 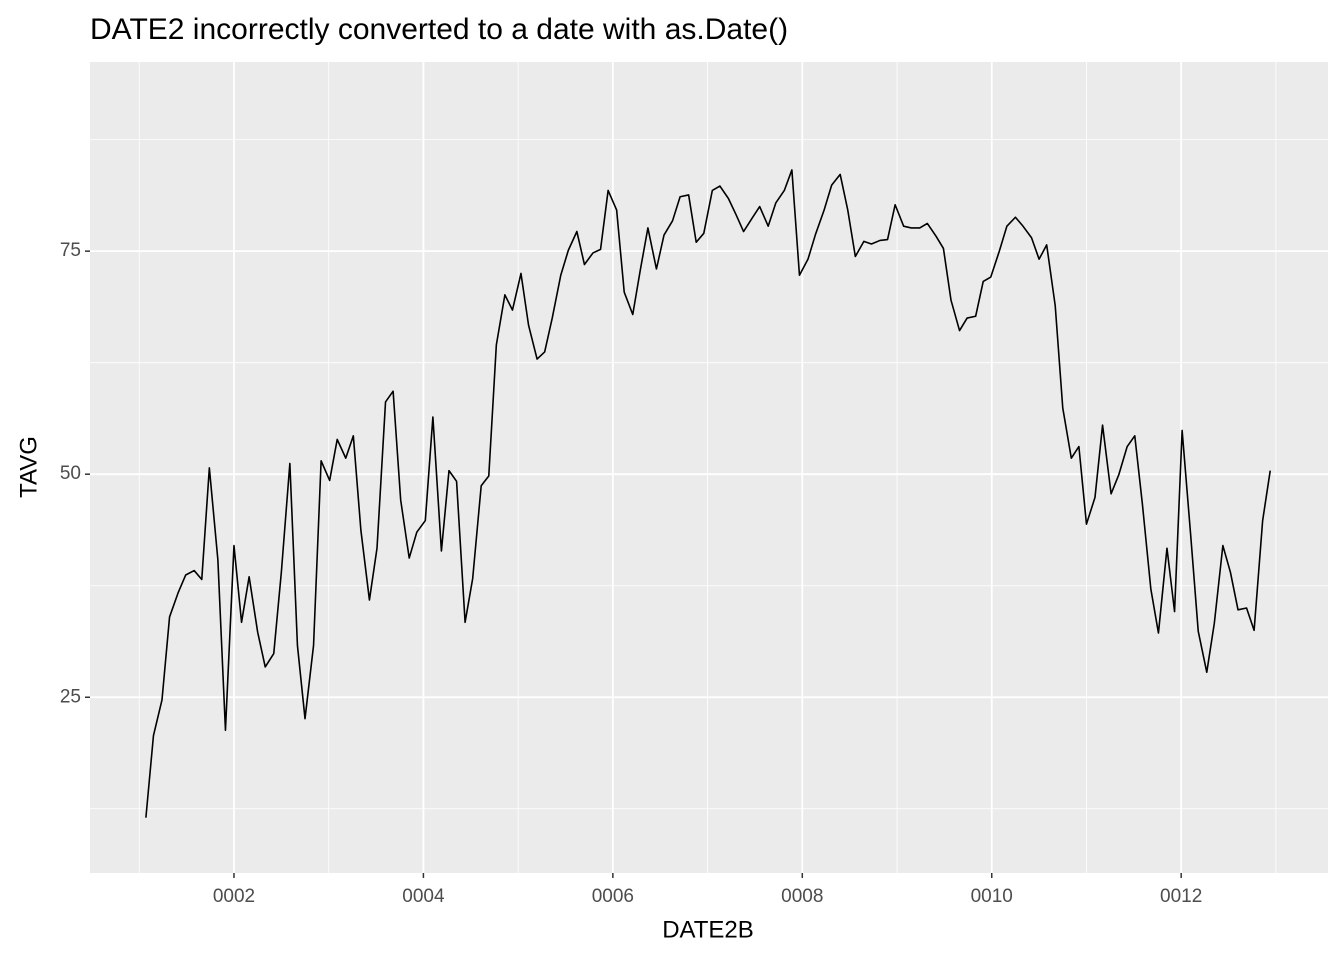 I want to click on x-axis-title: DATE2B, so click(x=708, y=929).